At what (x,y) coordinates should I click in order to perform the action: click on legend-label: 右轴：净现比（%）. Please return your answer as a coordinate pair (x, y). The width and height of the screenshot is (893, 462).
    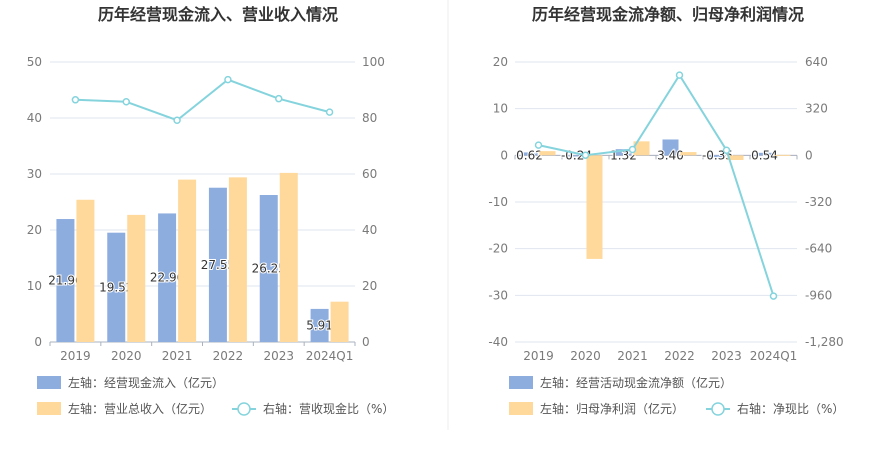
    Looking at the image, I should click on (790, 408).